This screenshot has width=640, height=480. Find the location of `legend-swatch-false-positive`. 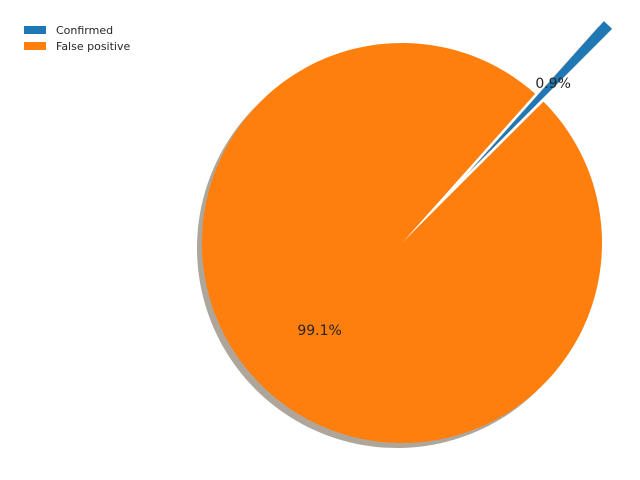

legend-swatch-false-positive is located at coordinates (35, 46).